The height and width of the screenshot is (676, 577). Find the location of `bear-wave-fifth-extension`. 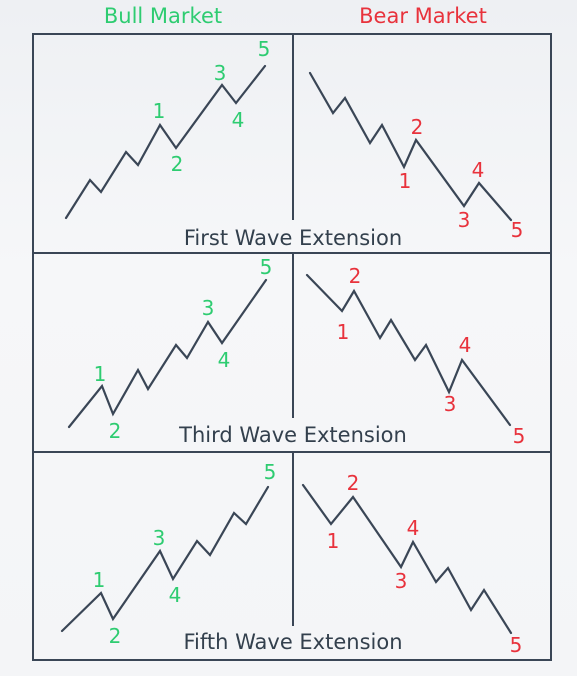

bear-wave-fifth-extension is located at coordinates (407, 559).